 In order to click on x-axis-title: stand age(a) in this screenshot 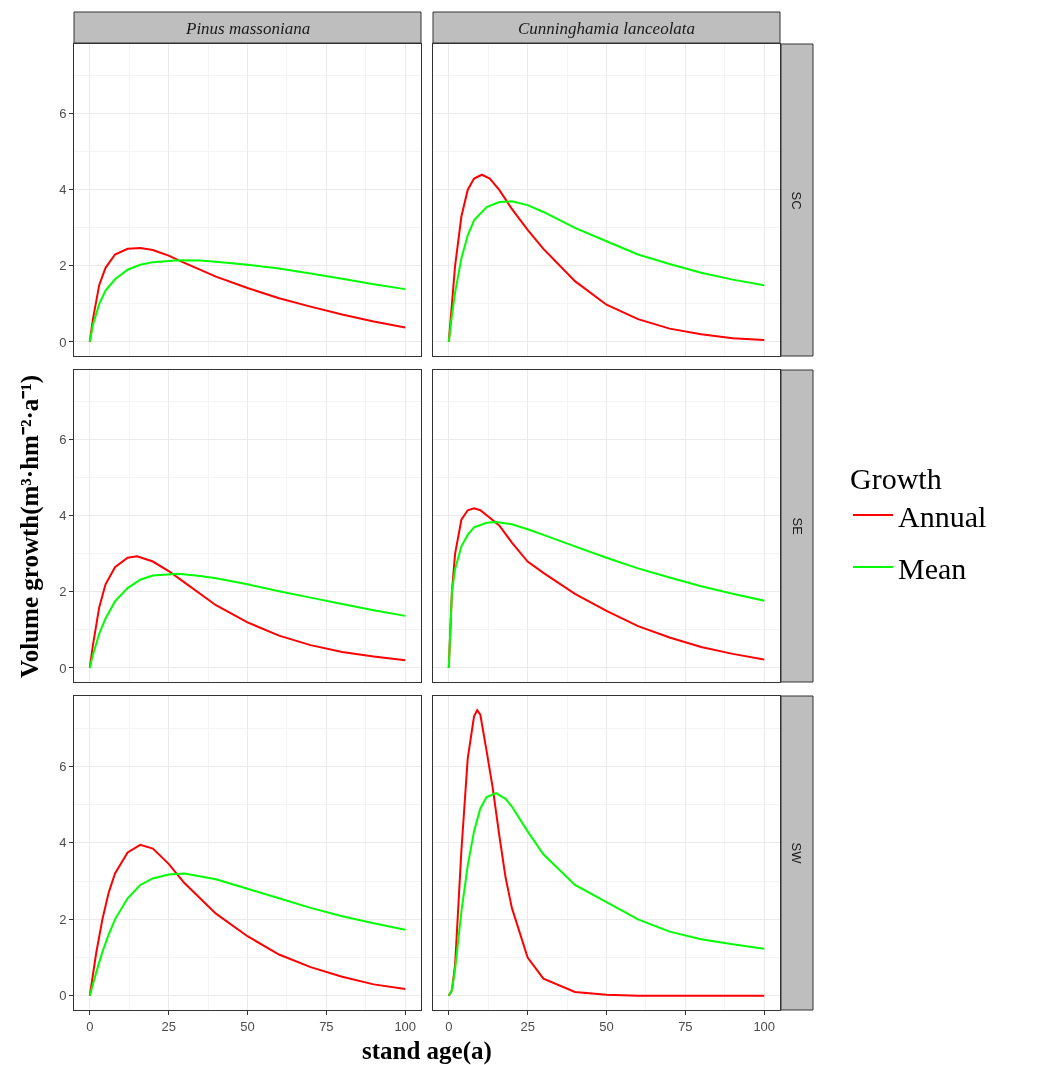, I will do `click(427, 1051)`.